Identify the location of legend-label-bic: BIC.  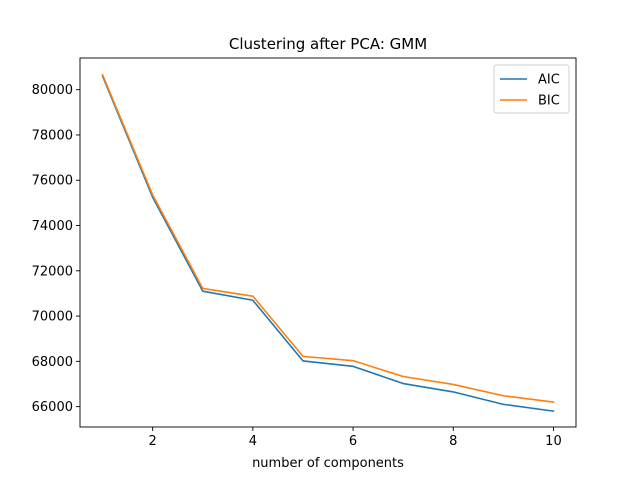
(549, 101).